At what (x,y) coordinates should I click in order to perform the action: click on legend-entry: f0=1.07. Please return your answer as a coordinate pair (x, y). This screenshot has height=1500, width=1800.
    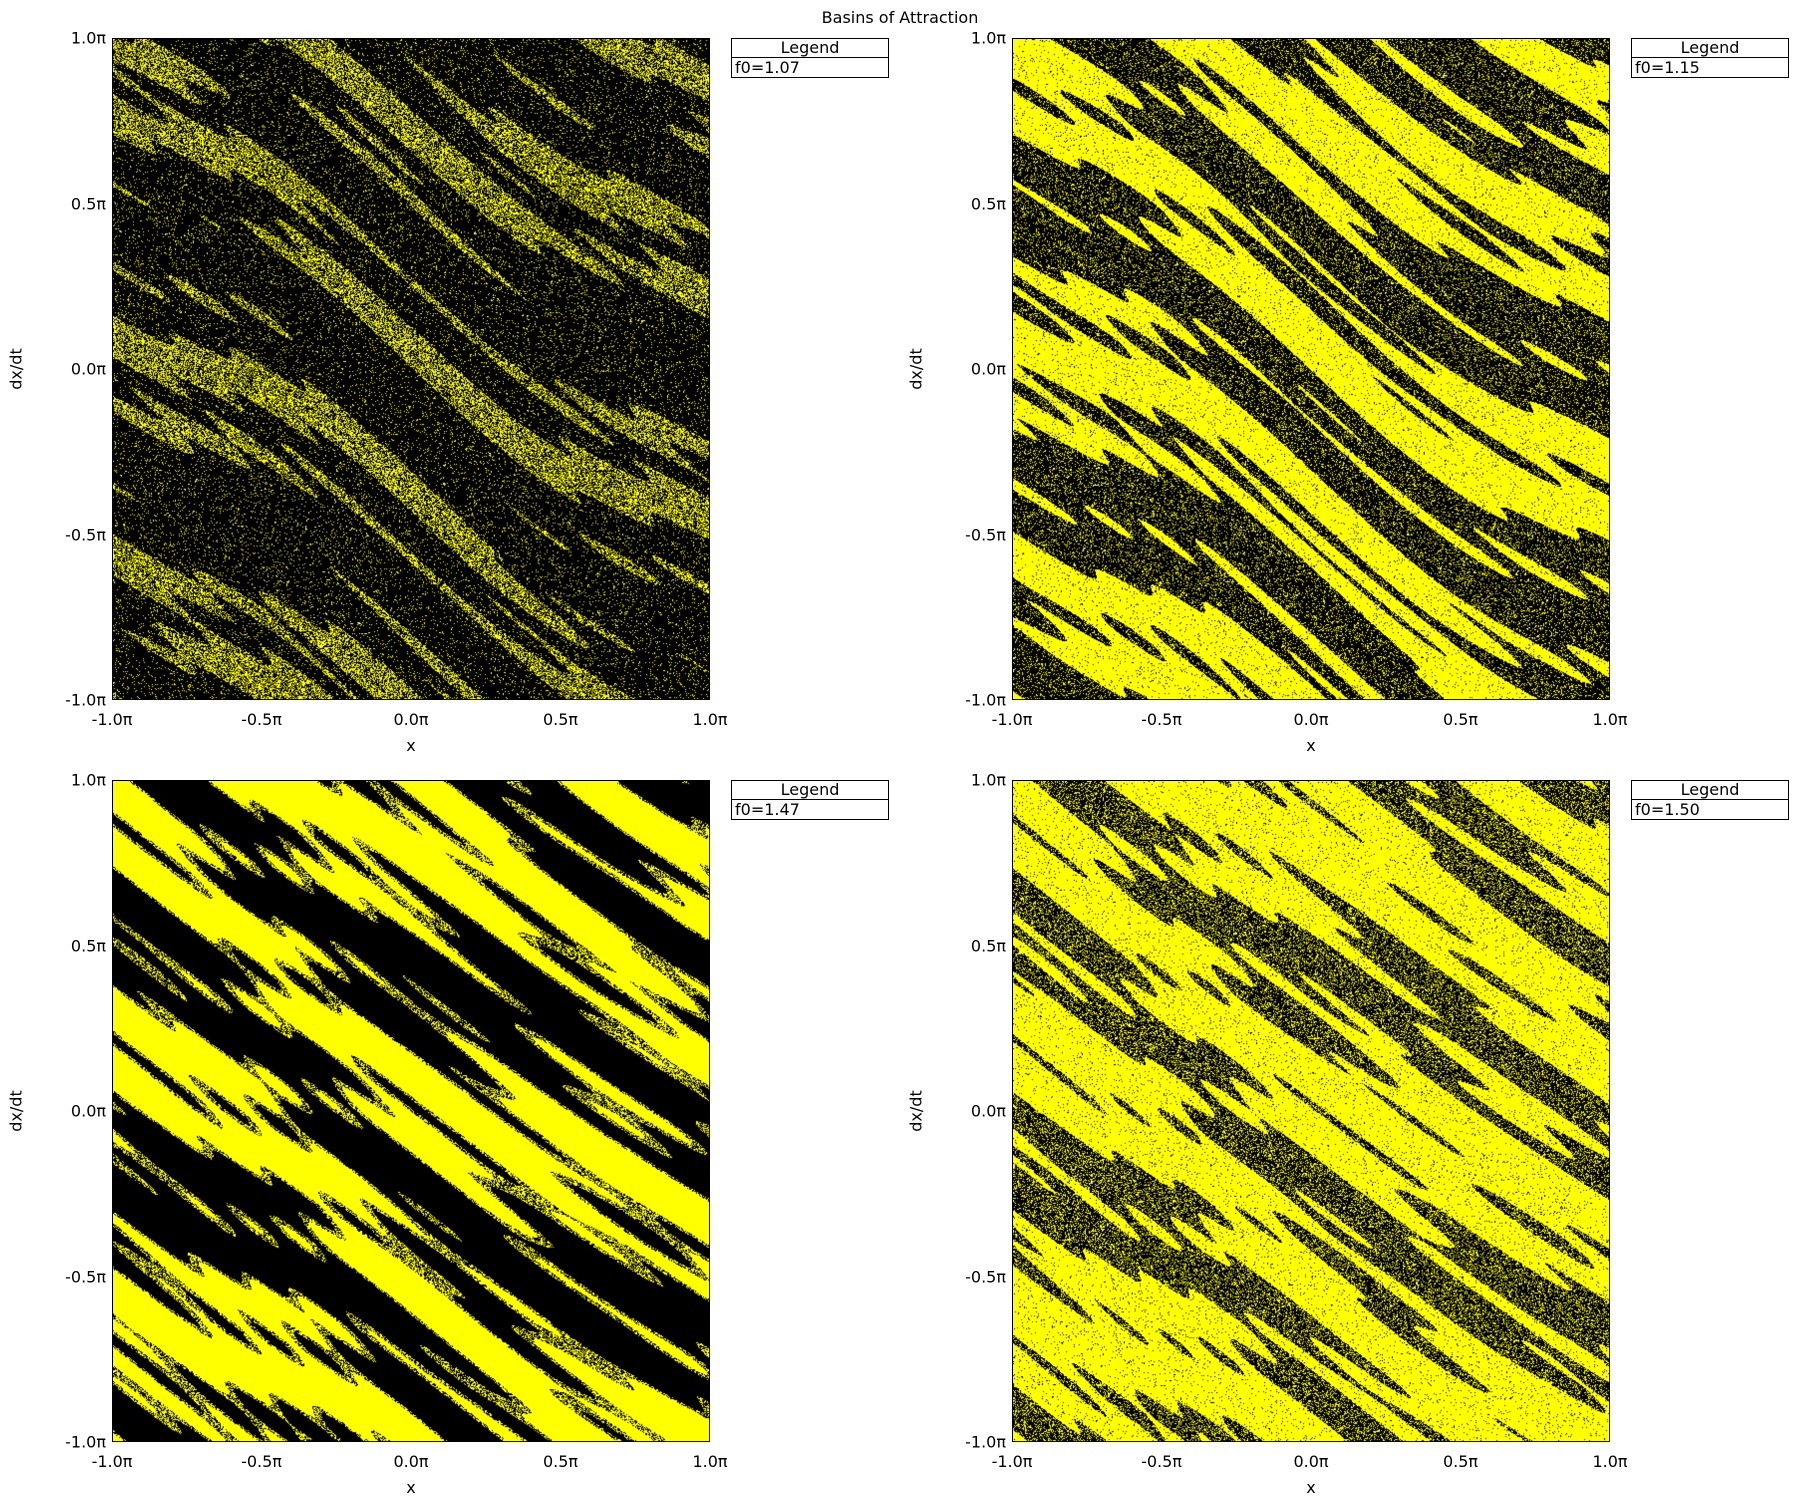
    Looking at the image, I should click on (767, 67).